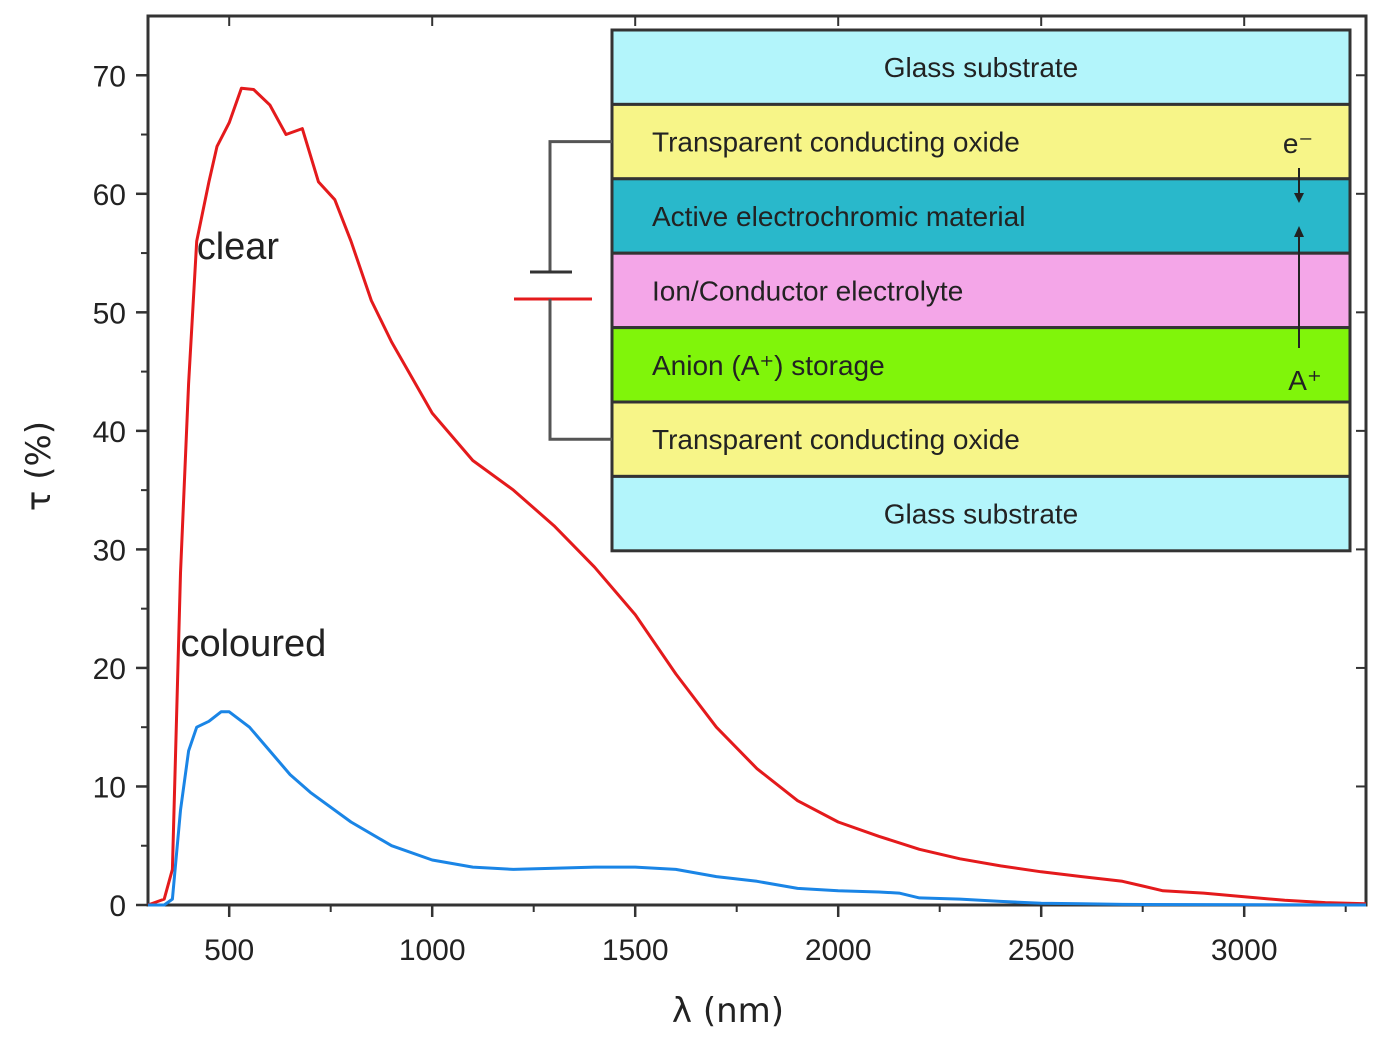 The height and width of the screenshot is (1048, 1386). I want to click on x-tick-label: 2000, so click(838, 950).